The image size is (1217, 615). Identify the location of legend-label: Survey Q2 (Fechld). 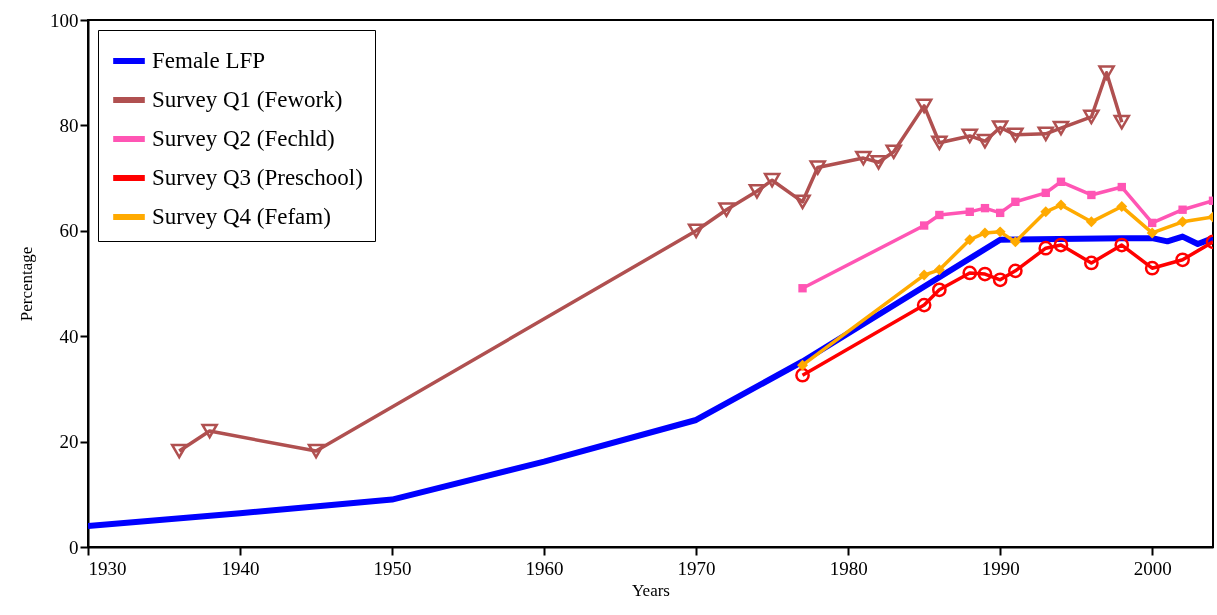
(243, 138).